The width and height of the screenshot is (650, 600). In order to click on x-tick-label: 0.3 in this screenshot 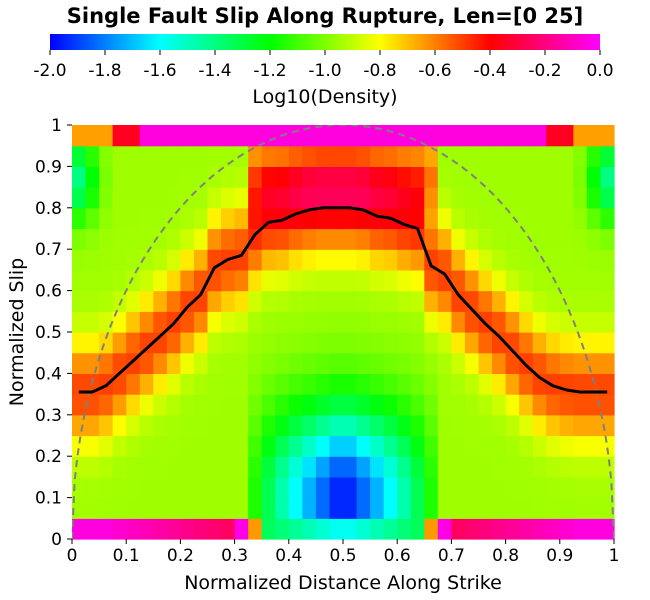, I will do `click(234, 556)`.